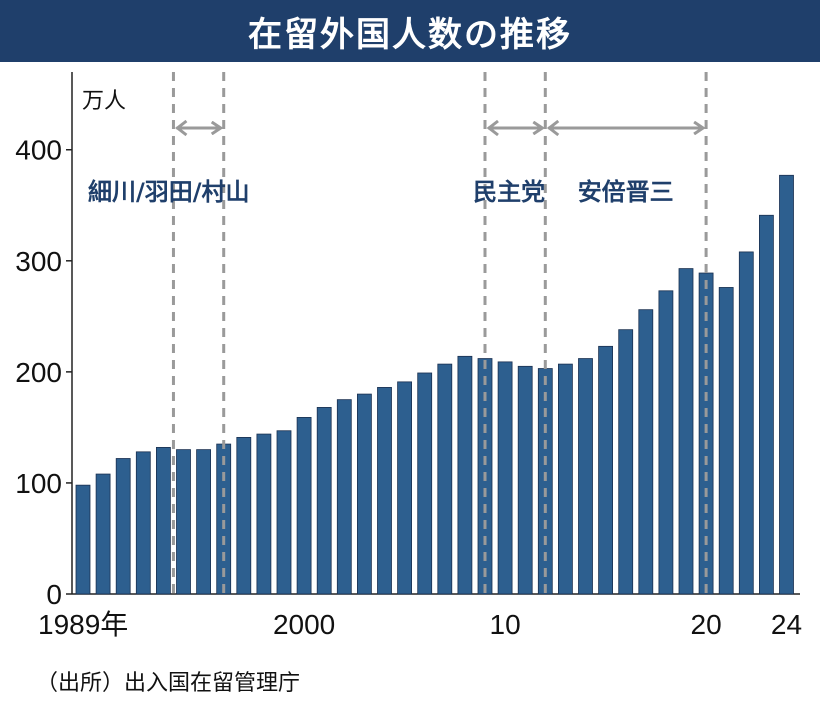  Describe the element at coordinates (706, 624) in the screenshot. I see `x-tick-label: 20` at that location.